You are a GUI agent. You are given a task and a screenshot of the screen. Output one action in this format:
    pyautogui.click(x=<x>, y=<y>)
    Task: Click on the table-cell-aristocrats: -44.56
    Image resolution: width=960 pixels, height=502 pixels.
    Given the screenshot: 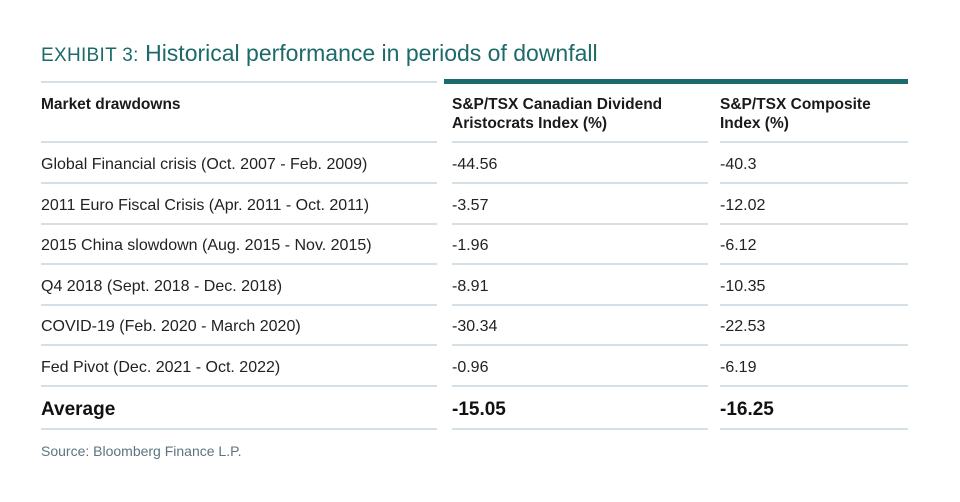 What is the action you would take?
    pyautogui.click(x=475, y=164)
    